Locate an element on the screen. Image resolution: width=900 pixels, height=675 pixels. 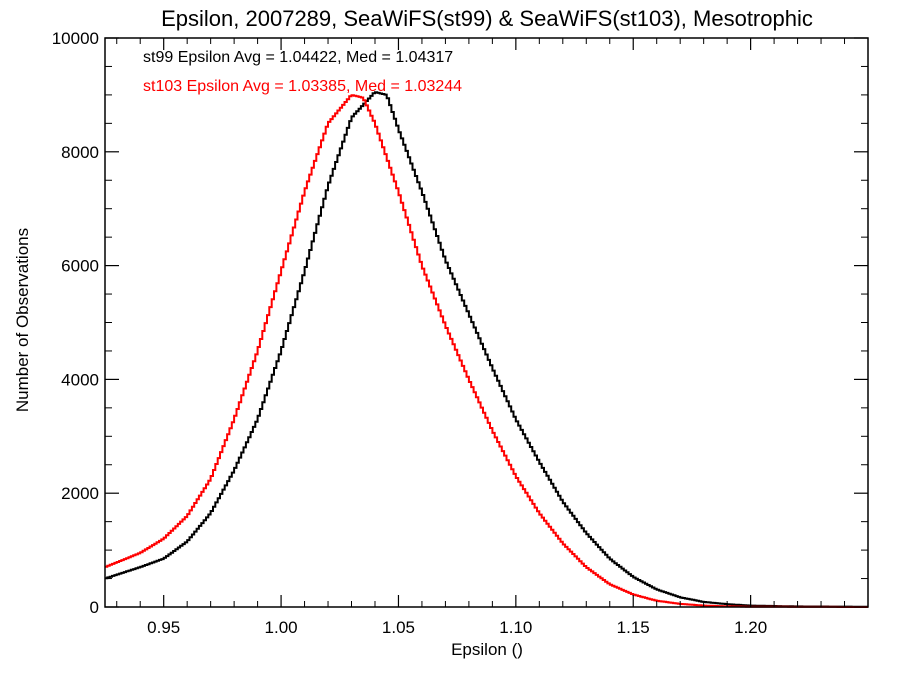
y-tick-label: 4000 is located at coordinates (80, 379).